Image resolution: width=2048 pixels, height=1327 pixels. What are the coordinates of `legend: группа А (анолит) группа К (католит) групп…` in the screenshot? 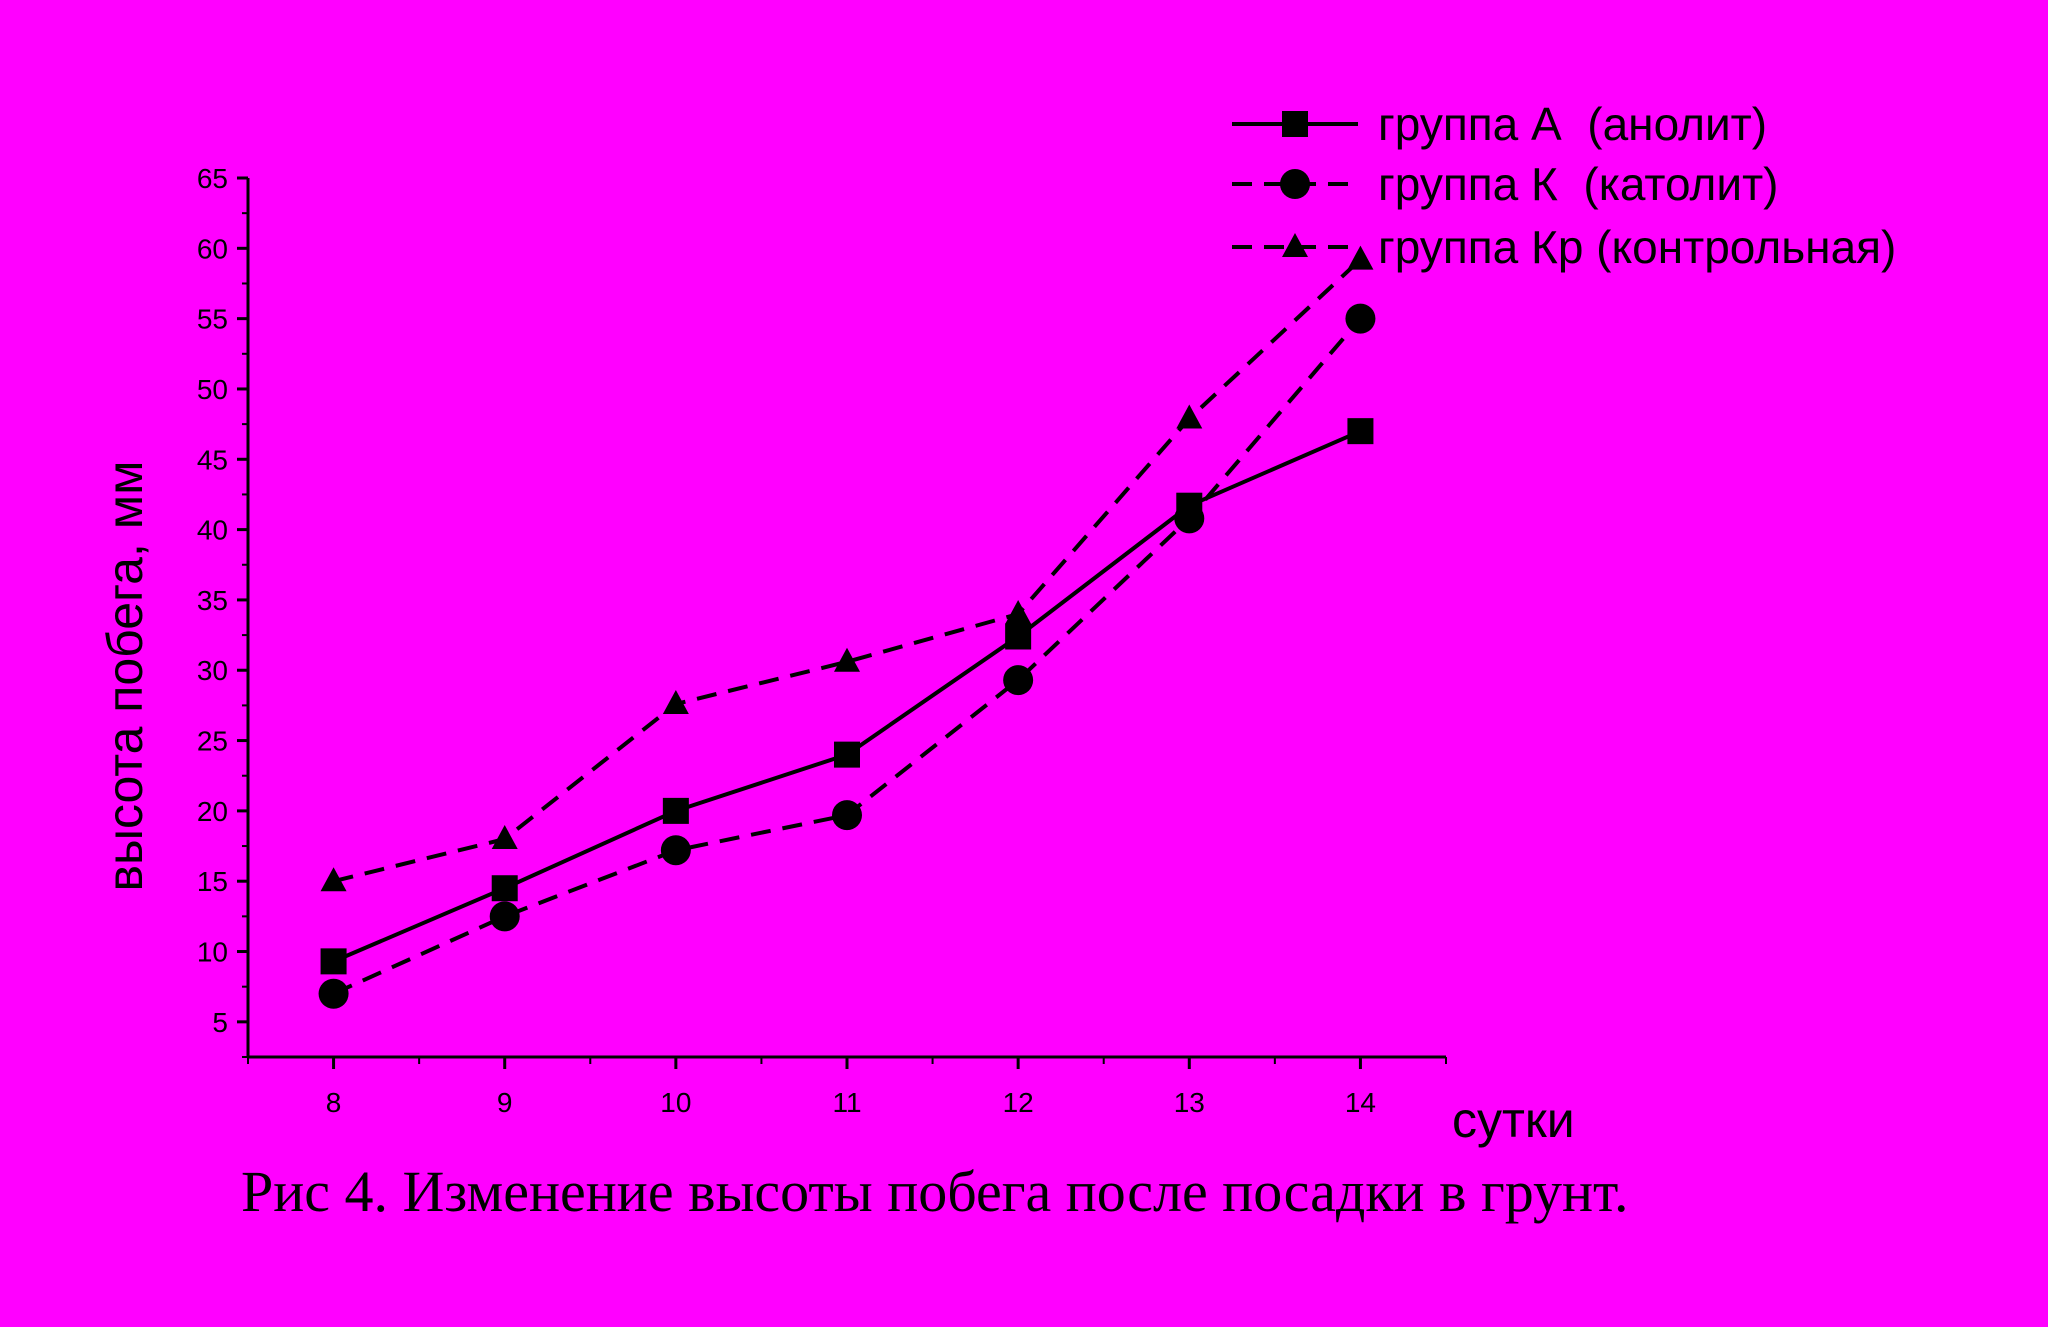 It's located at (1564, 185).